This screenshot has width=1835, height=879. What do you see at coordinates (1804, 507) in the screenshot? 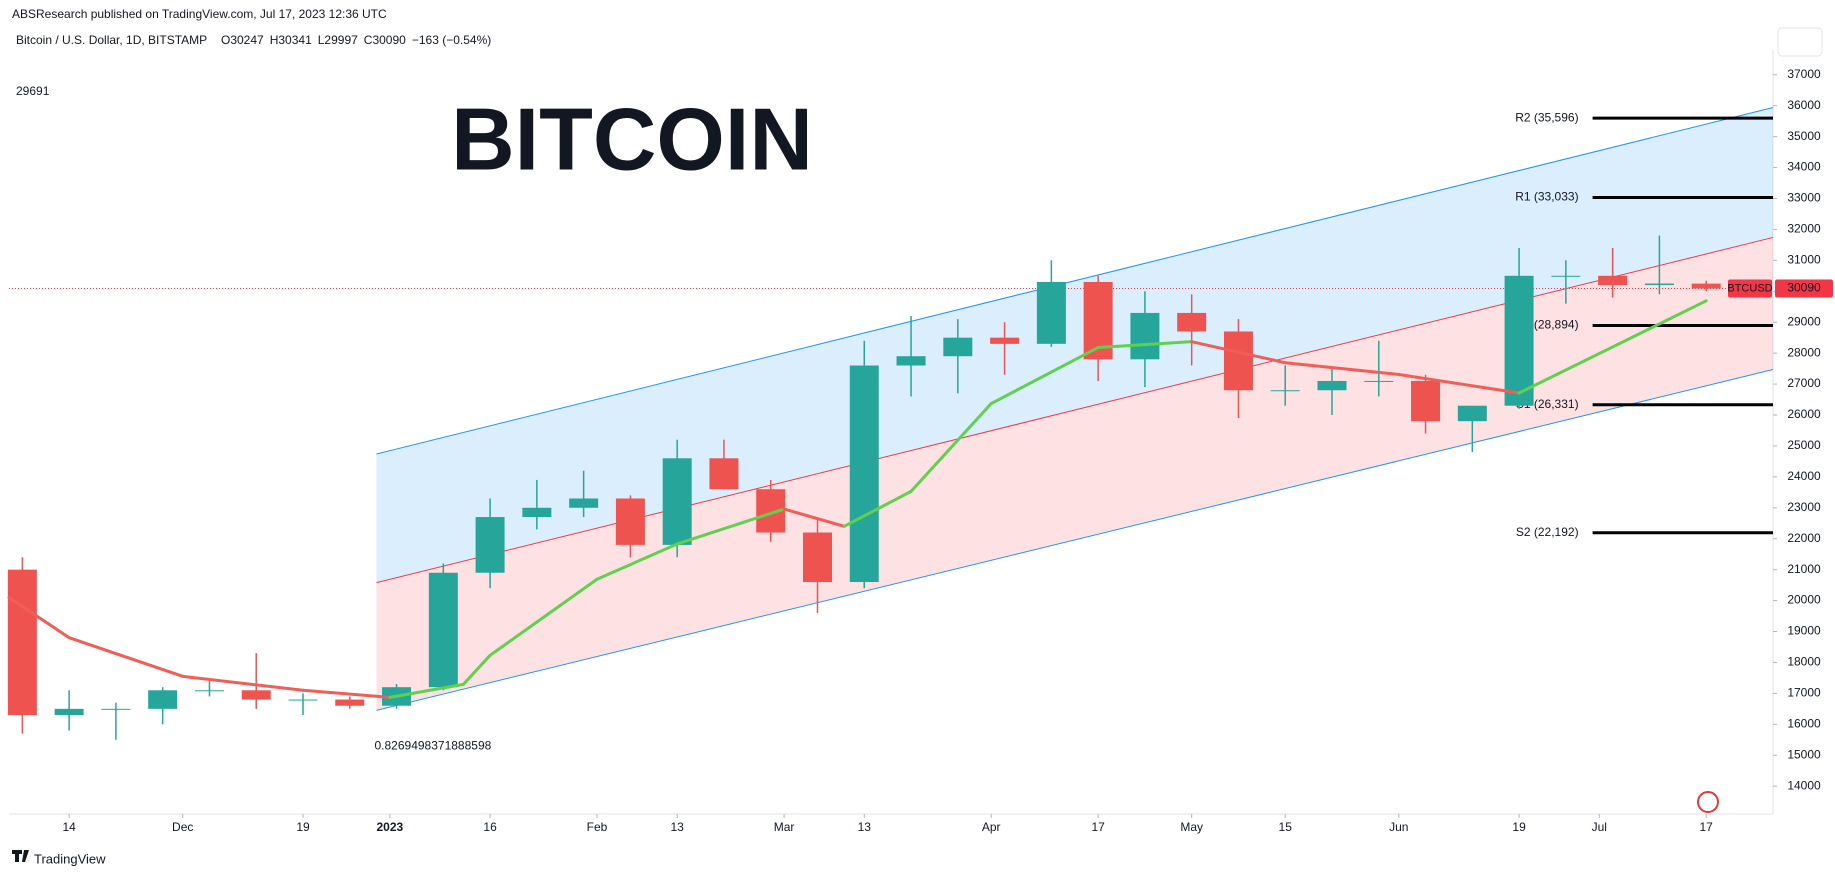
I see `y-tick-label: 23000` at bounding box center [1804, 507].